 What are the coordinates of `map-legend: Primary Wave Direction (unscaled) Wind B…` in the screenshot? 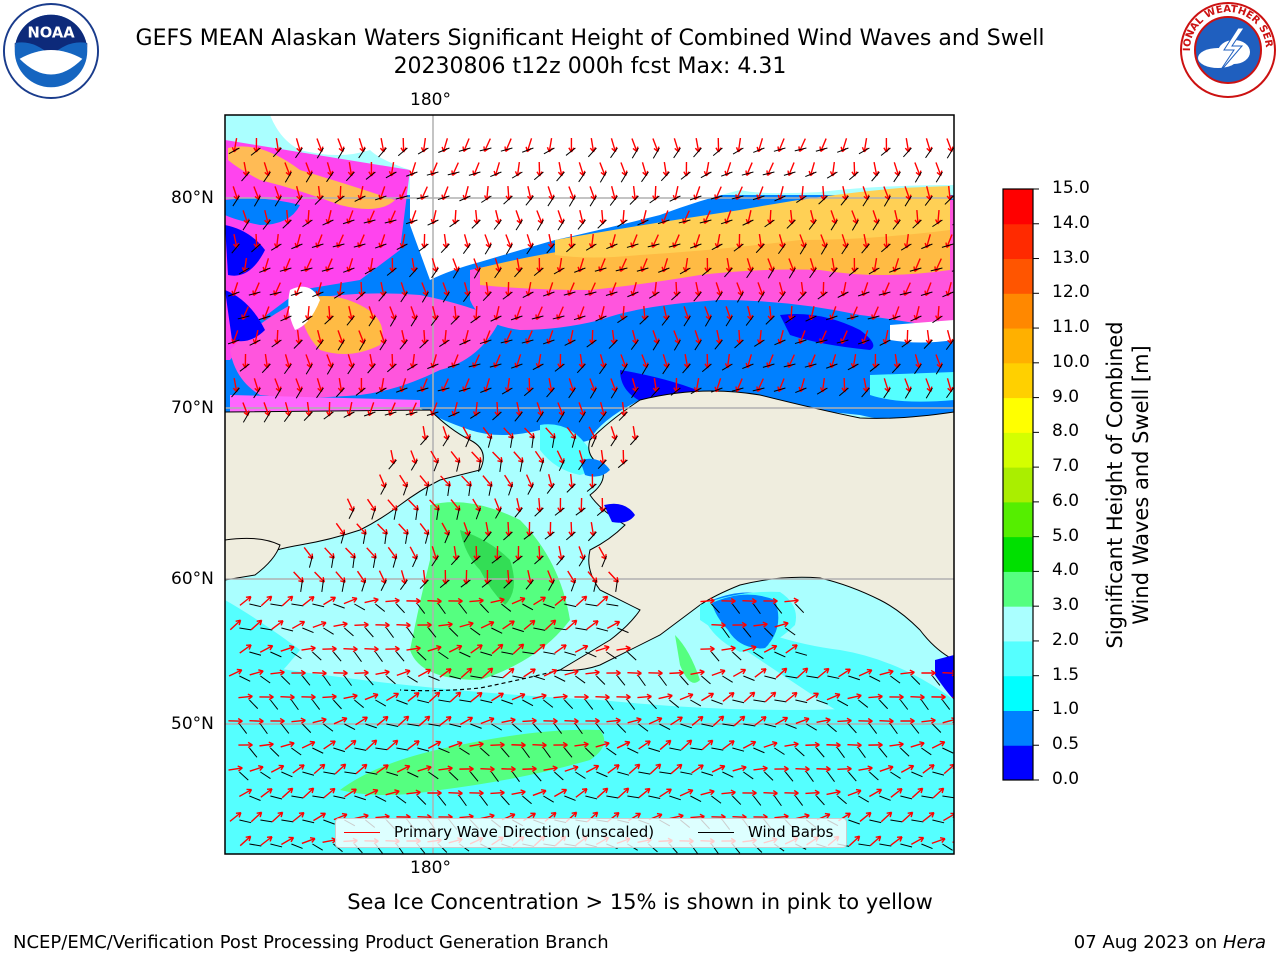 It's located at (591, 833).